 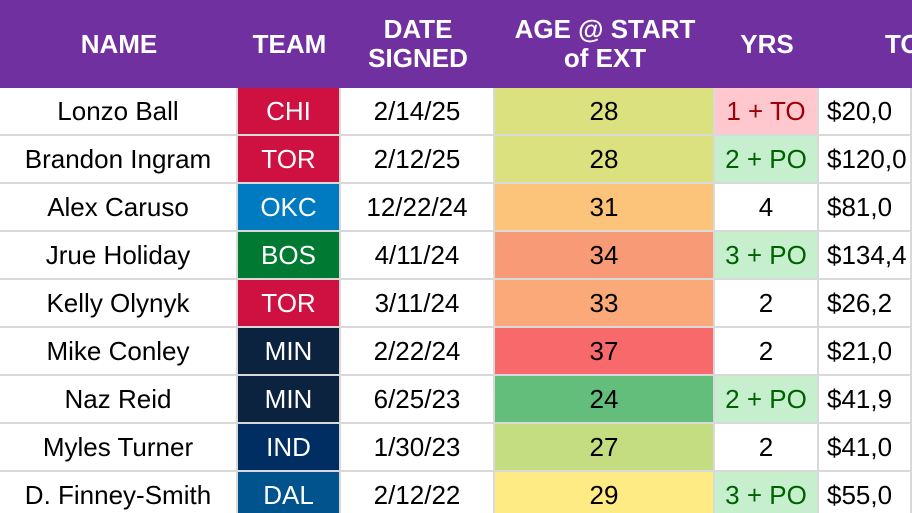 What do you see at coordinates (418, 44) in the screenshot?
I see `column-header: DATE SIGNED` at bounding box center [418, 44].